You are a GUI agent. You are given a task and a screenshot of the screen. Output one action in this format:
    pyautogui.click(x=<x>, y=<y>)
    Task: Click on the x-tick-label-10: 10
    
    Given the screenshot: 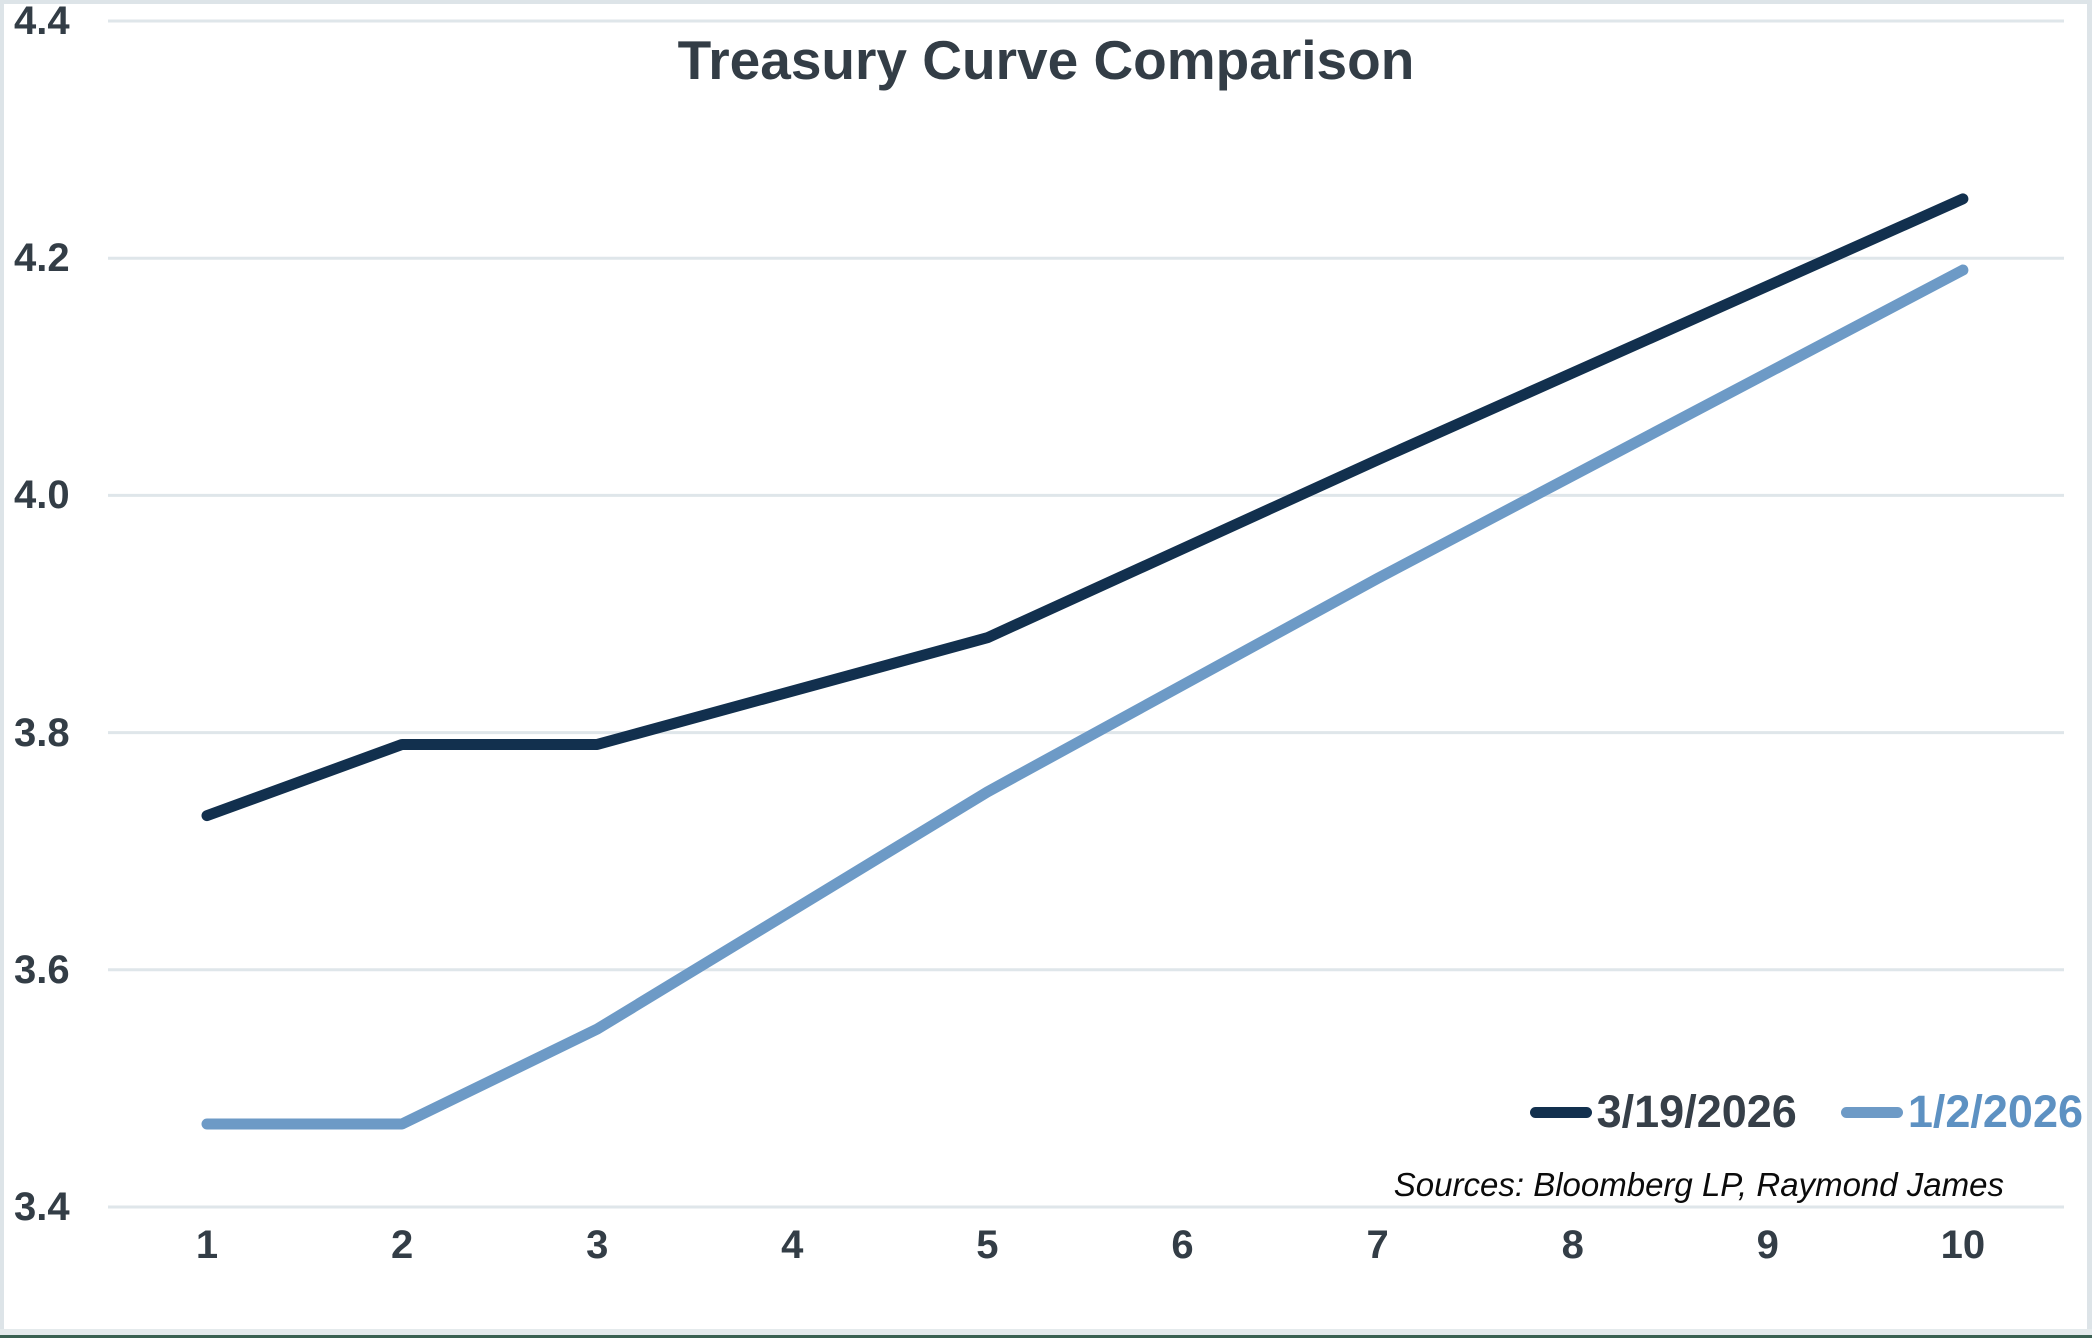 What is the action you would take?
    pyautogui.click(x=1963, y=1245)
    